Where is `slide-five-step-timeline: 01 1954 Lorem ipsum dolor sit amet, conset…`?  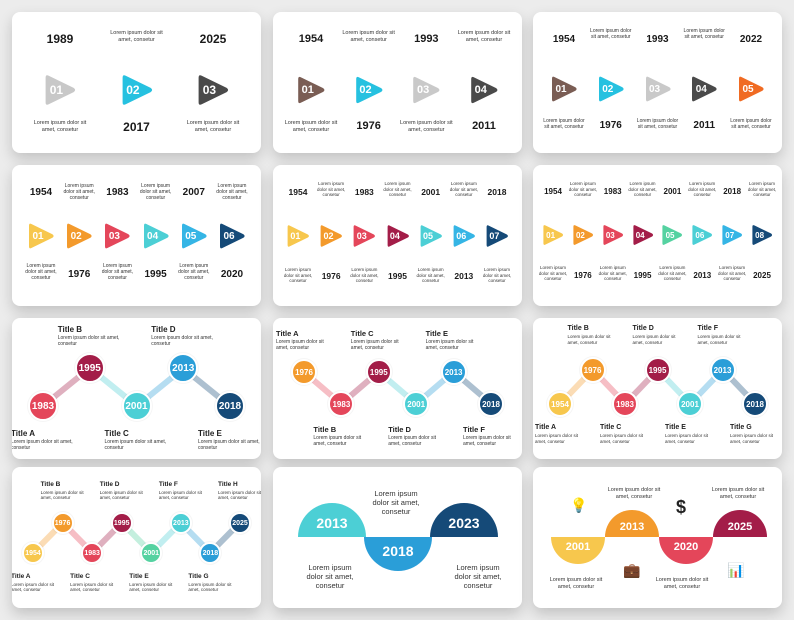 slide-five-step-timeline: 01 1954 Lorem ipsum dolor sit amet, conset… is located at coordinates (657, 82).